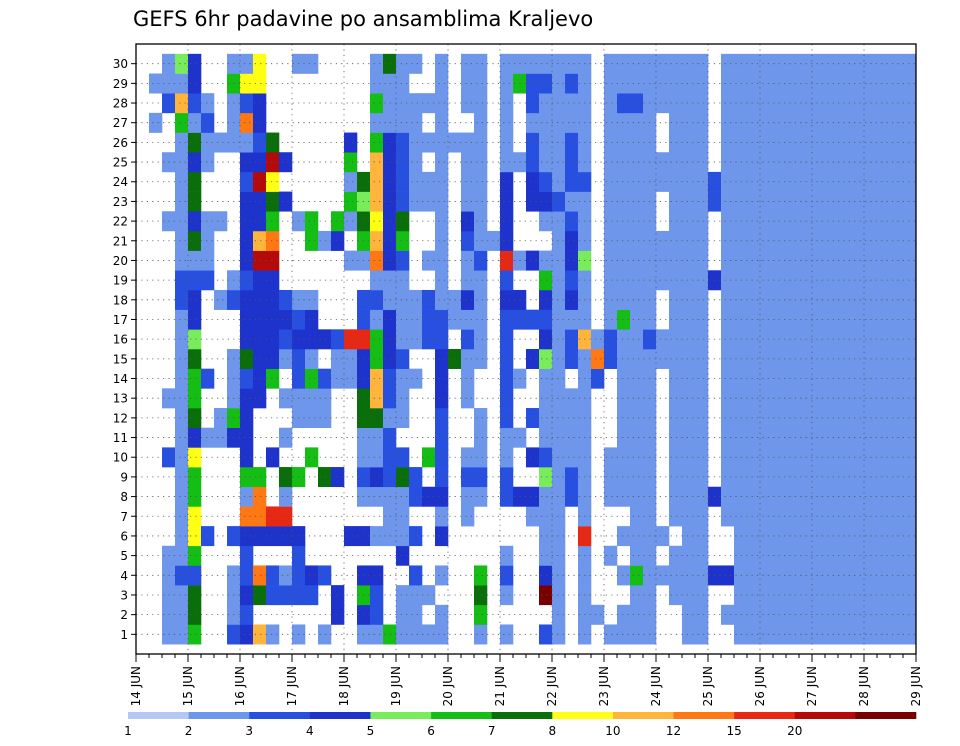 The height and width of the screenshot is (746, 960). What do you see at coordinates (656, 686) in the screenshot?
I see `x-tick-label: 24 JUN` at bounding box center [656, 686].